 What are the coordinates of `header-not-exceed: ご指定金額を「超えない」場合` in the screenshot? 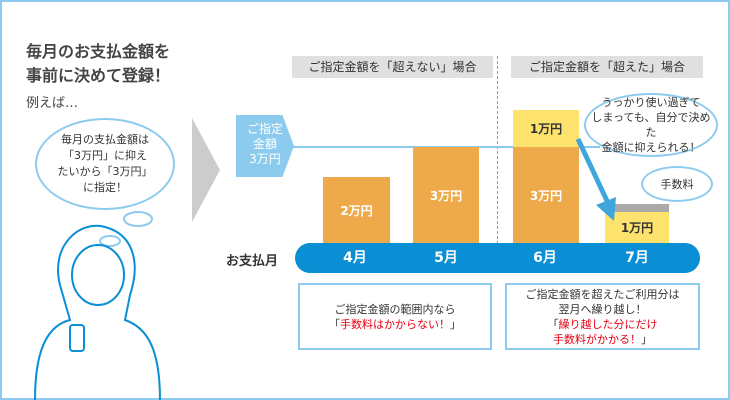 It's located at (392, 67).